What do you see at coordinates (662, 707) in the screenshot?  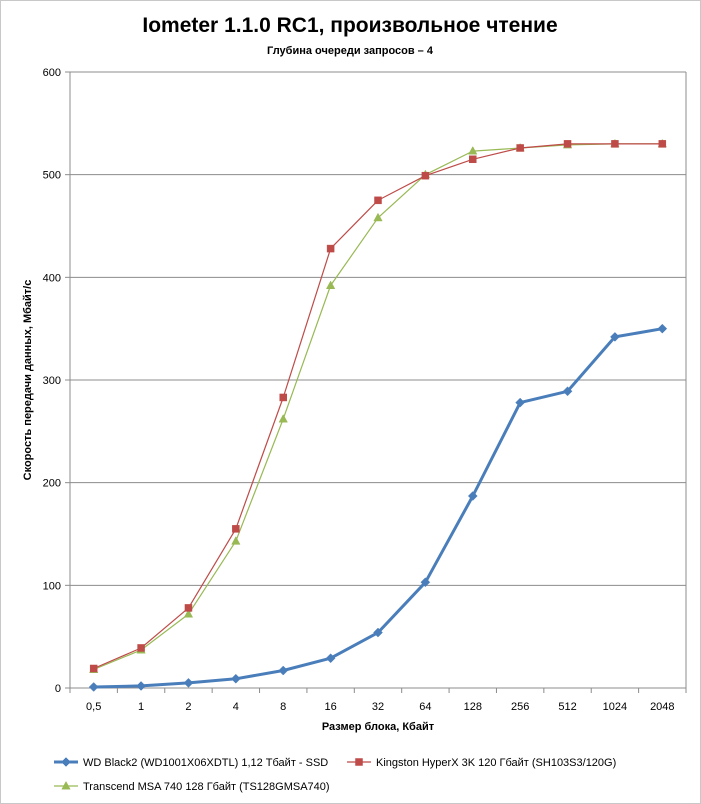 I see `x-tick-label: 2048` at bounding box center [662, 707].